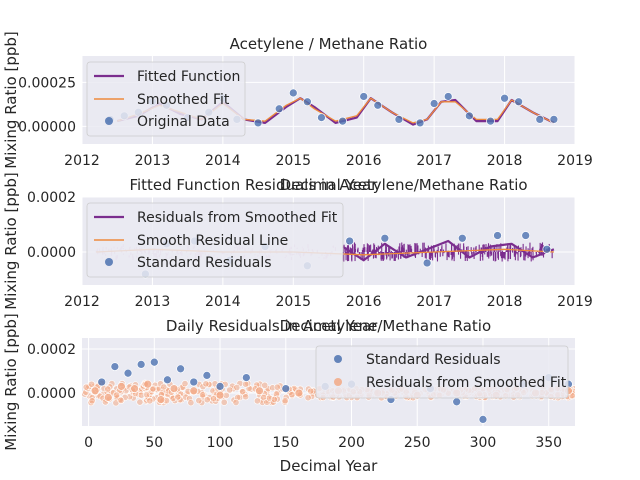 This screenshot has height=480, width=640. I want to click on x-tick-label: 2014, so click(223, 302).